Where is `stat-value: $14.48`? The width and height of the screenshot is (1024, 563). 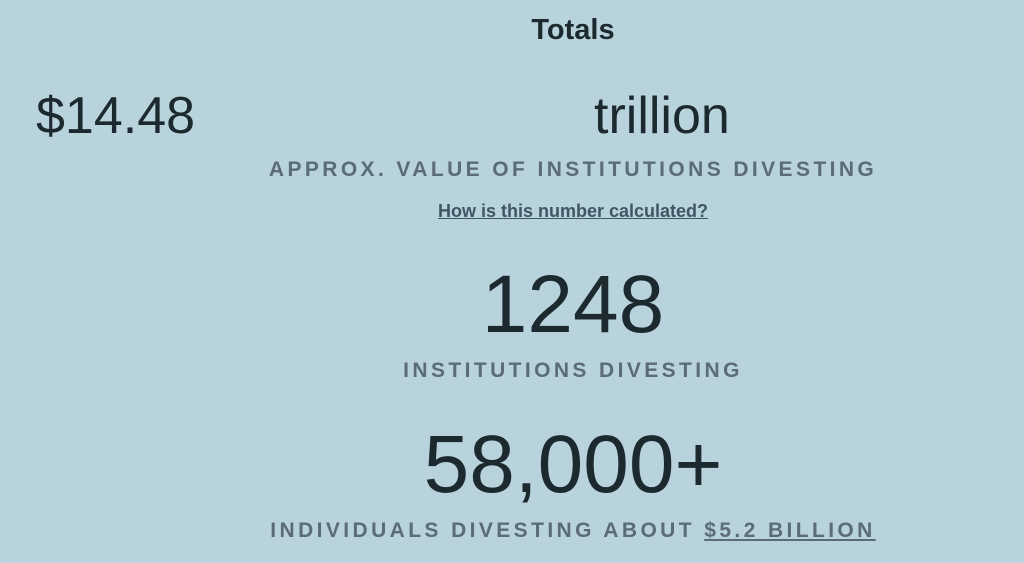
stat-value: $14.48 is located at coordinates (116, 116).